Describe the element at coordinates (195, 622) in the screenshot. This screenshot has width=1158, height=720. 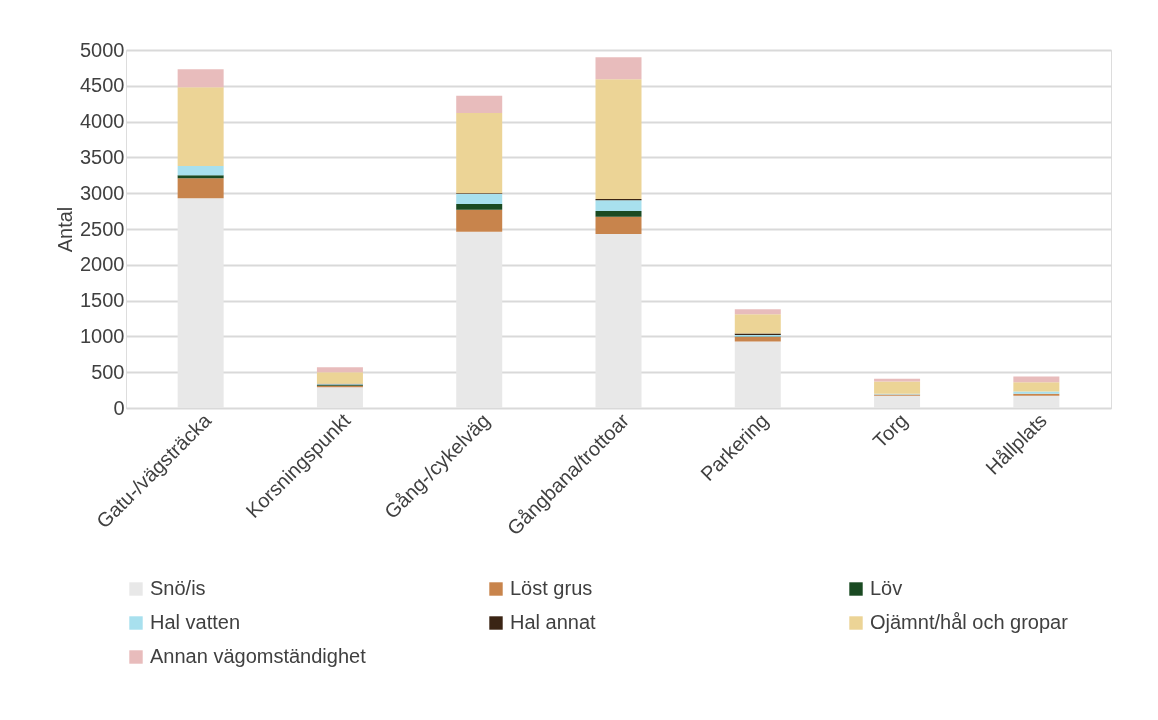
I see `legend-label: Hal vatten` at that location.